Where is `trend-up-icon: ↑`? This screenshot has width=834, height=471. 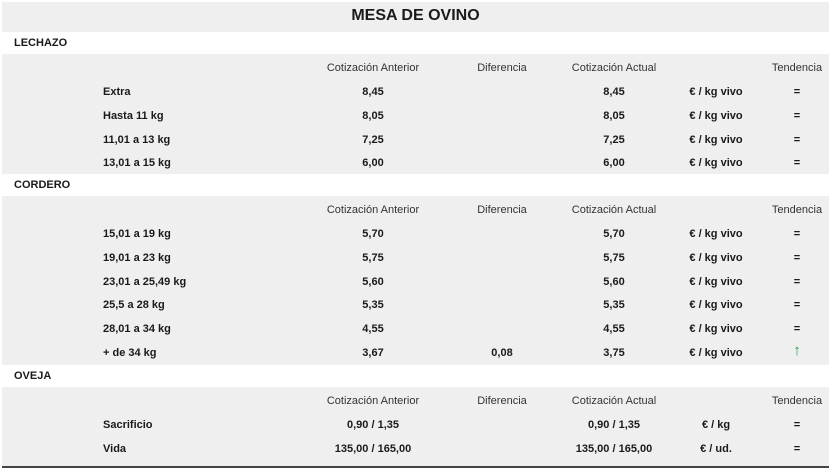 trend-up-icon: ↑ is located at coordinates (797, 350).